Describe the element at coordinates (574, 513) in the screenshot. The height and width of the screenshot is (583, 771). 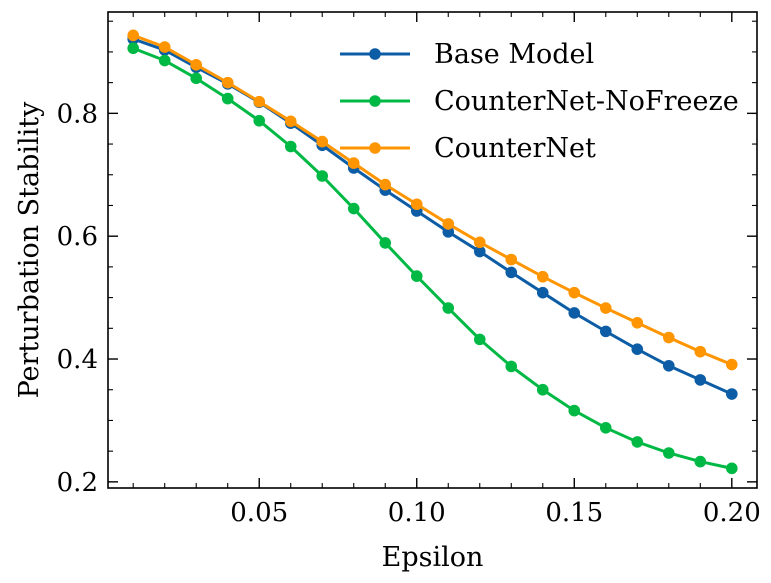
I see `x-tick-label: 0.15` at that location.